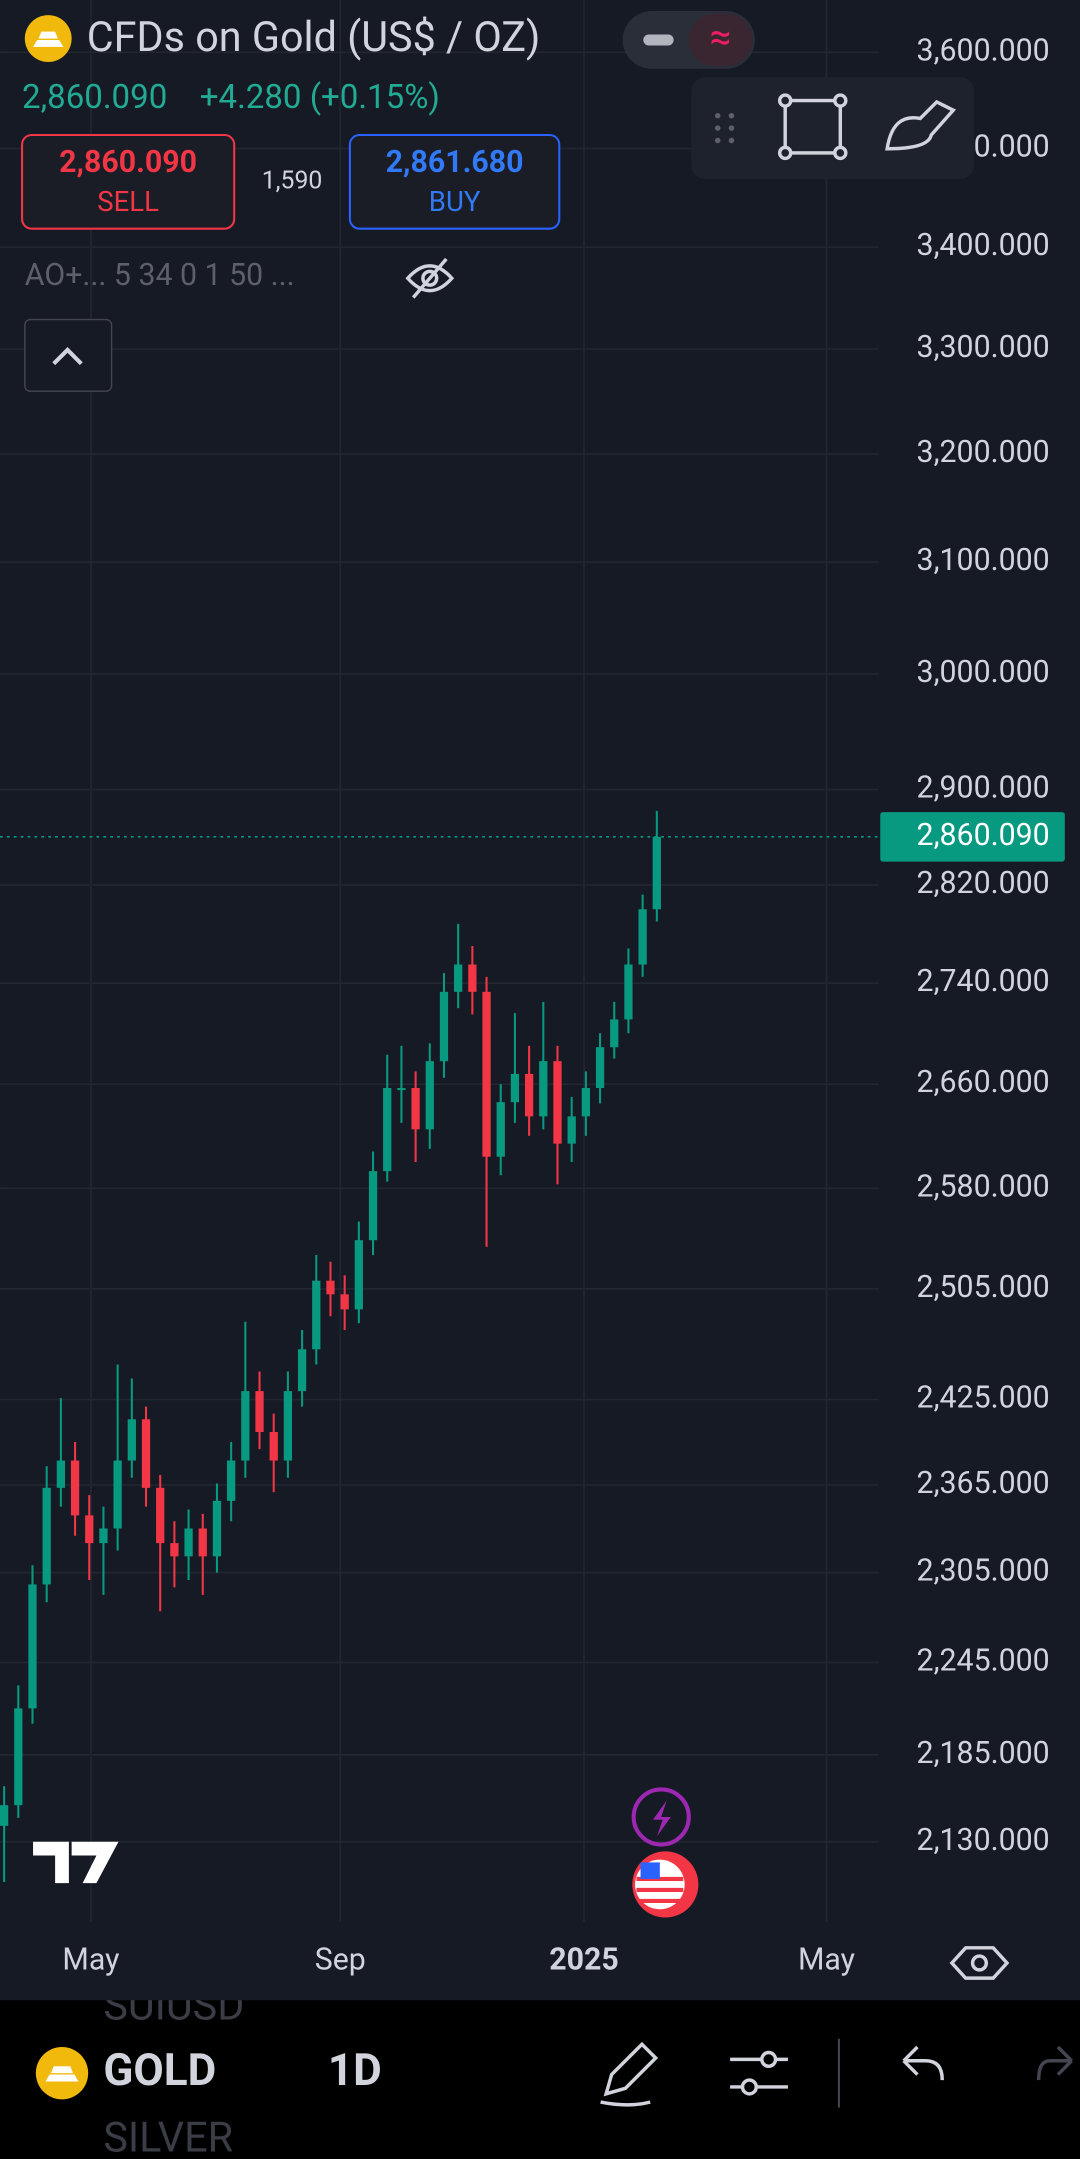 The image size is (1080, 2159). I want to click on last-price-box, so click(972, 837).